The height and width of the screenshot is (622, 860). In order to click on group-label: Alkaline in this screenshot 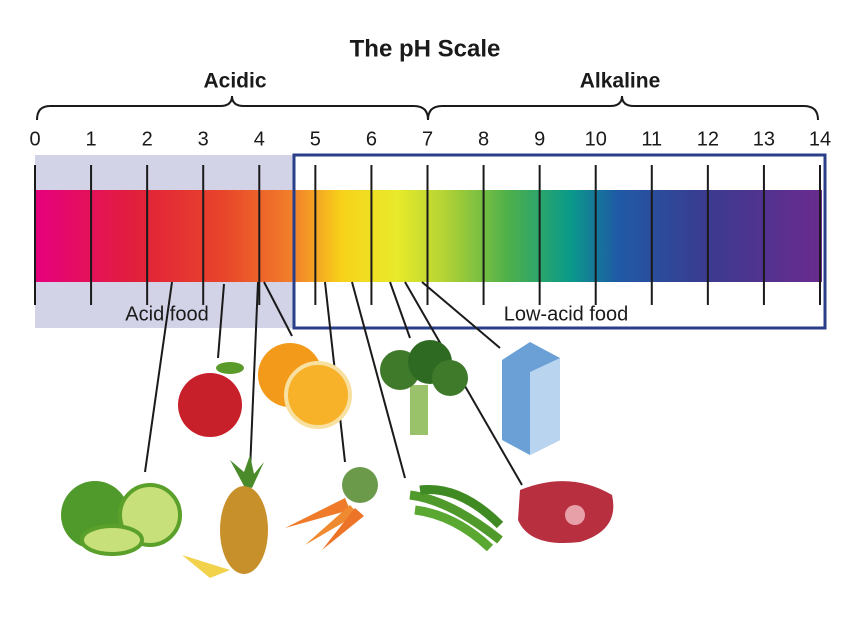, I will do `click(620, 81)`.